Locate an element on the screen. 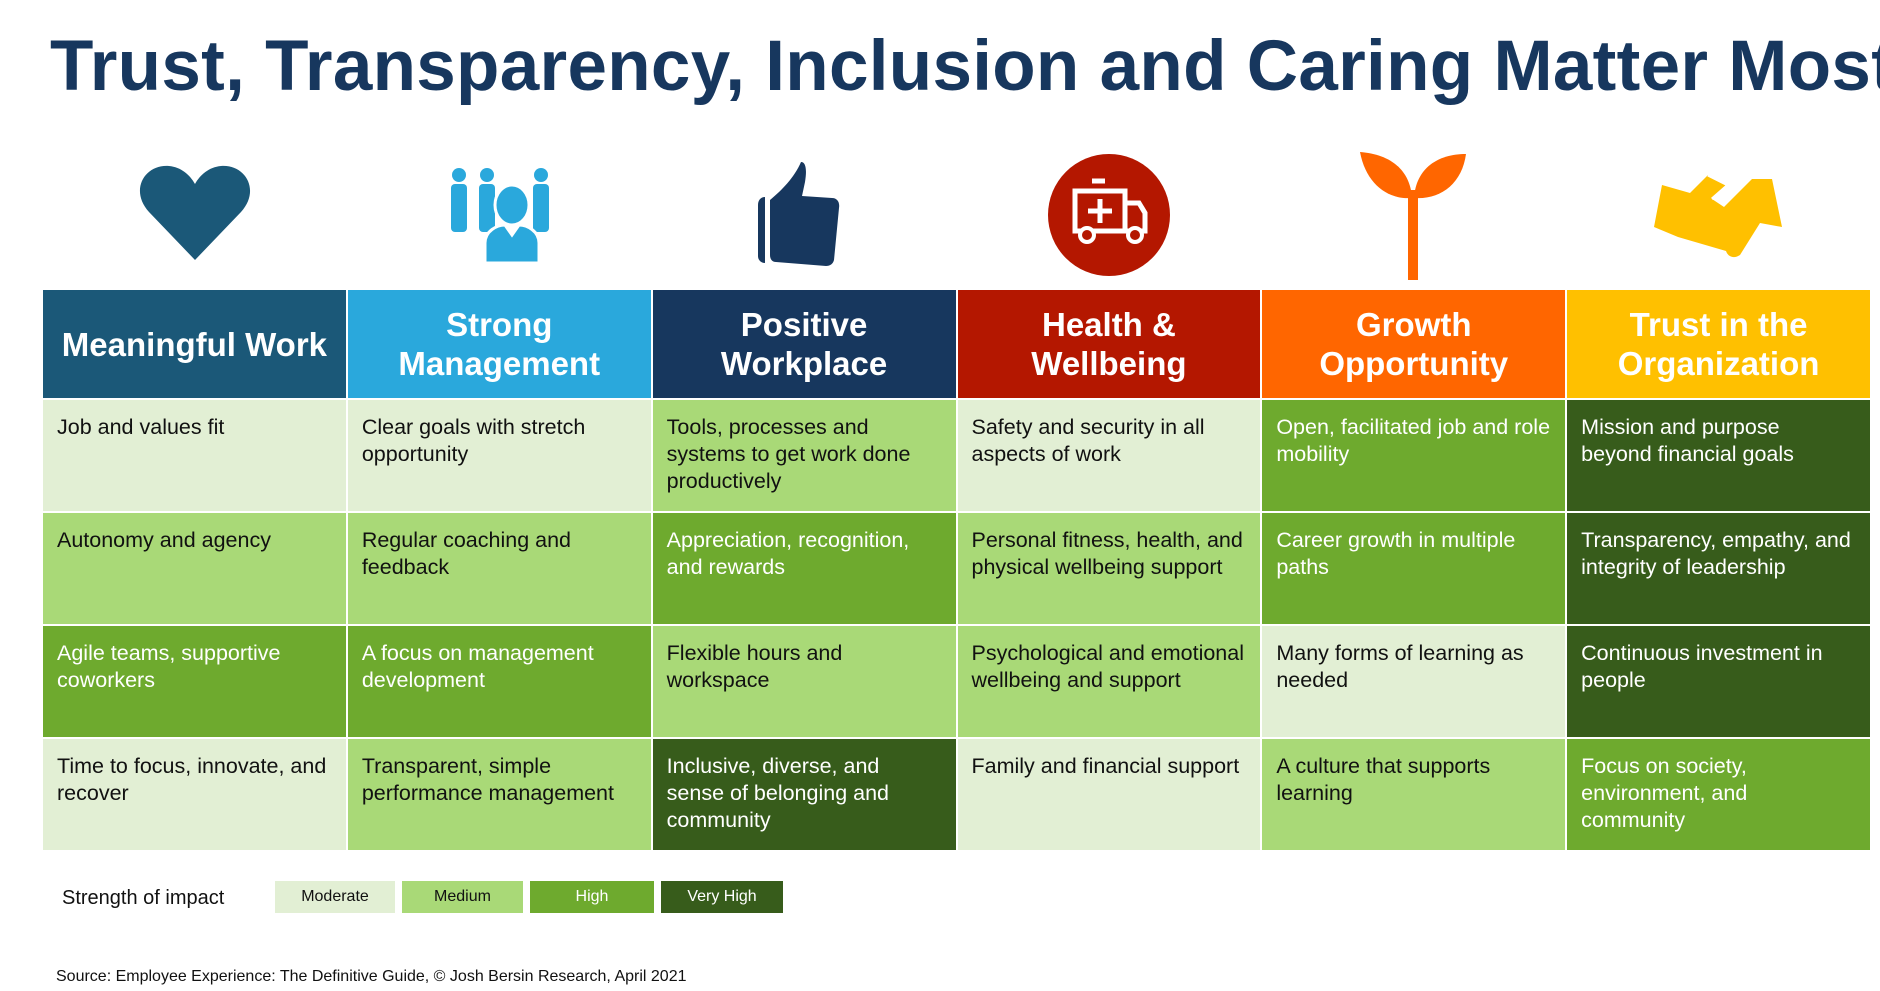 This screenshot has width=1880, height=991. matrix-cell: Clear goals with stretch opportunity is located at coordinates (499, 455).